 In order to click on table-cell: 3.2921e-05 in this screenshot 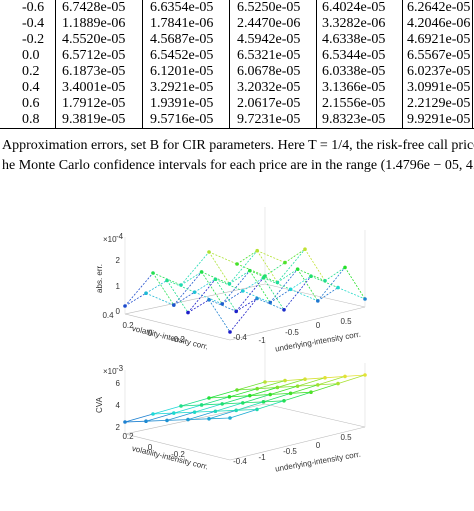, I will do `click(182, 87)`.